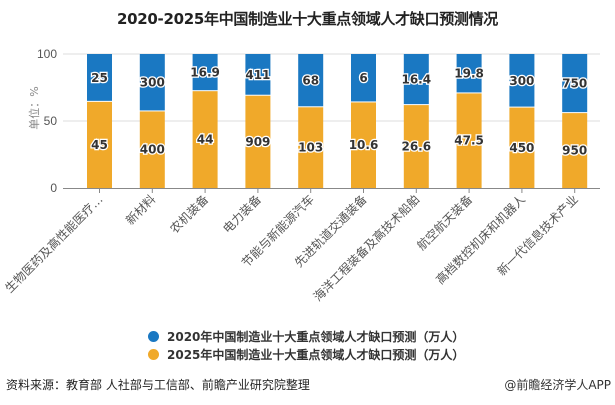 The width and height of the screenshot is (615, 405). I want to click on legend-item-2025: 2025年中国制造业十大重点领域人才缺口预测（万人）, so click(306, 354).